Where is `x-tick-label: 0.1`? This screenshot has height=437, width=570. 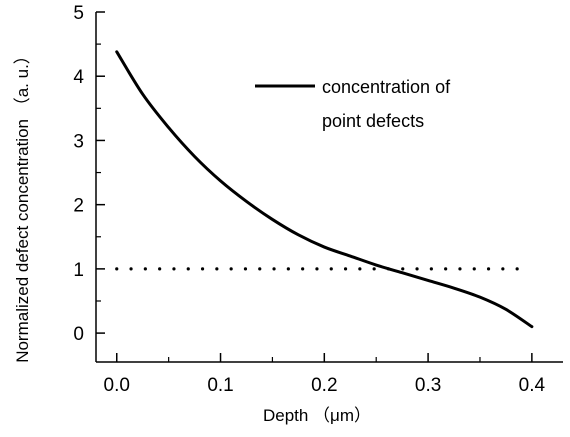
x-tick-label: 0.1 is located at coordinates (220, 385).